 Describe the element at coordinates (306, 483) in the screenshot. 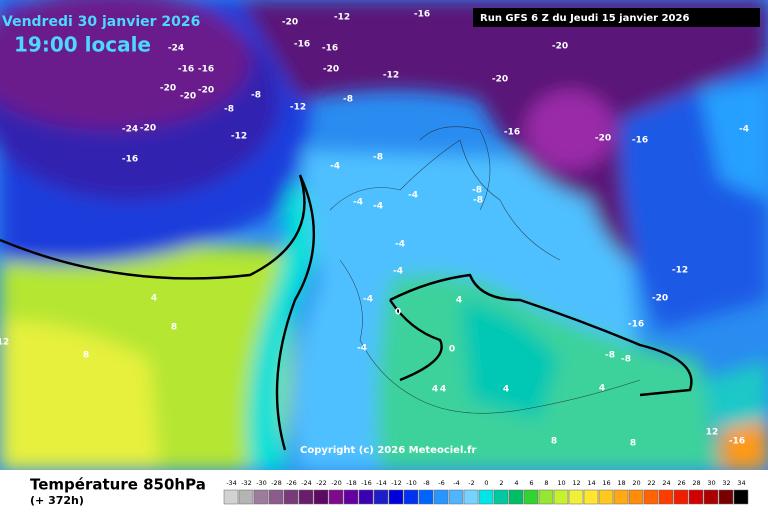

I see `legend-label: -24` at that location.